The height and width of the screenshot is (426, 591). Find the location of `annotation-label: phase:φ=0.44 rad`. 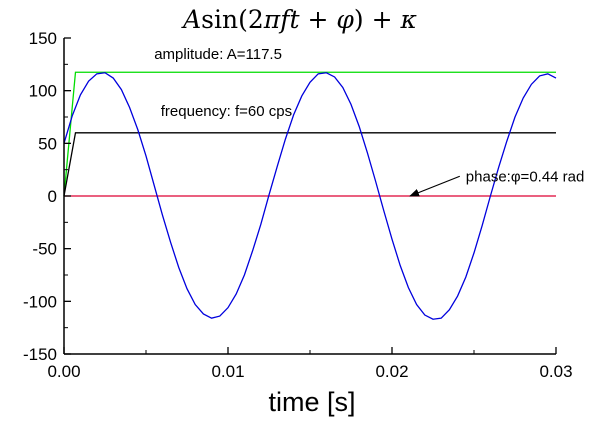

annotation-label: phase:φ=0.44 rad is located at coordinates (525, 176).